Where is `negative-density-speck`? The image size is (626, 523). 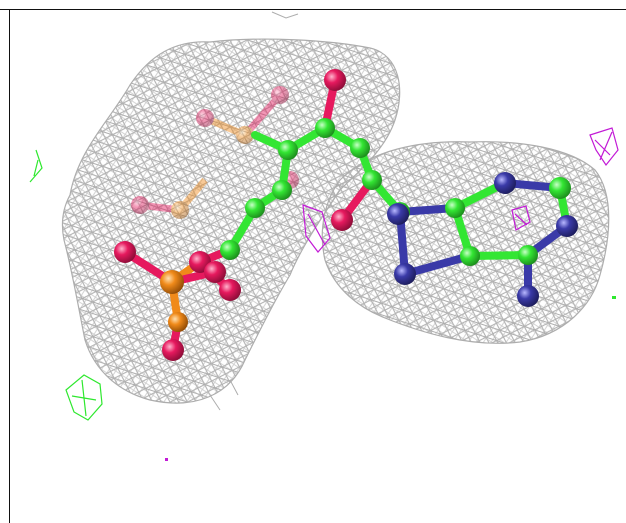 negative-density-speck is located at coordinates (166, 459).